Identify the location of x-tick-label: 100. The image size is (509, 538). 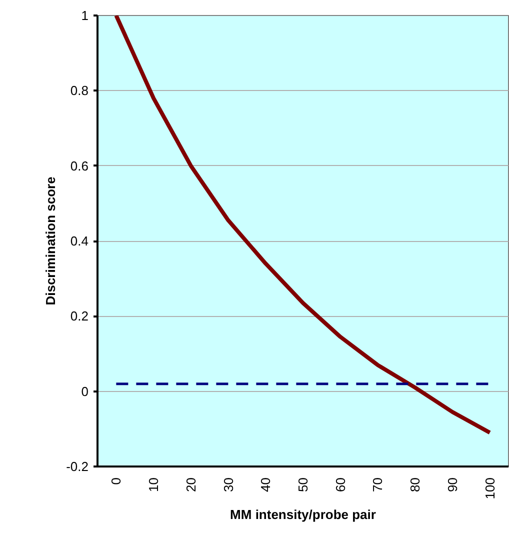
(490, 488).